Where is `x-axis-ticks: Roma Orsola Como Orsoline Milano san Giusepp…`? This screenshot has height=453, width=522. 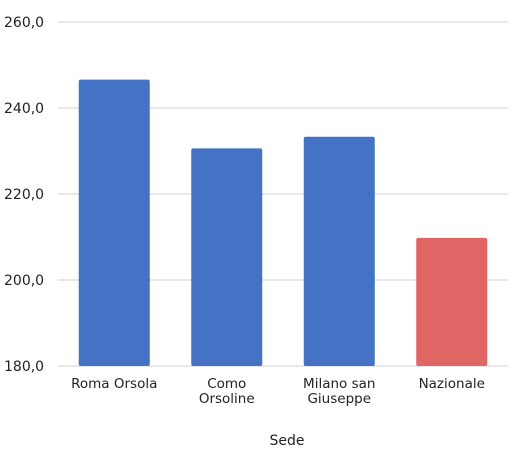
x-axis-ticks: Roma Orsola Como Orsoline Milano san Giusepp… is located at coordinates (278, 391).